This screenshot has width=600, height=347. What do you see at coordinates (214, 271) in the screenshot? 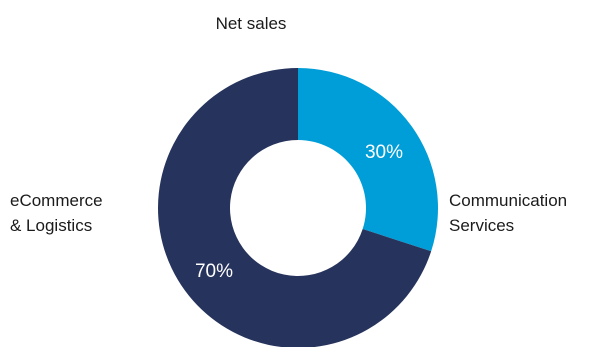
I see `slice-value-label: 70%` at bounding box center [214, 271].